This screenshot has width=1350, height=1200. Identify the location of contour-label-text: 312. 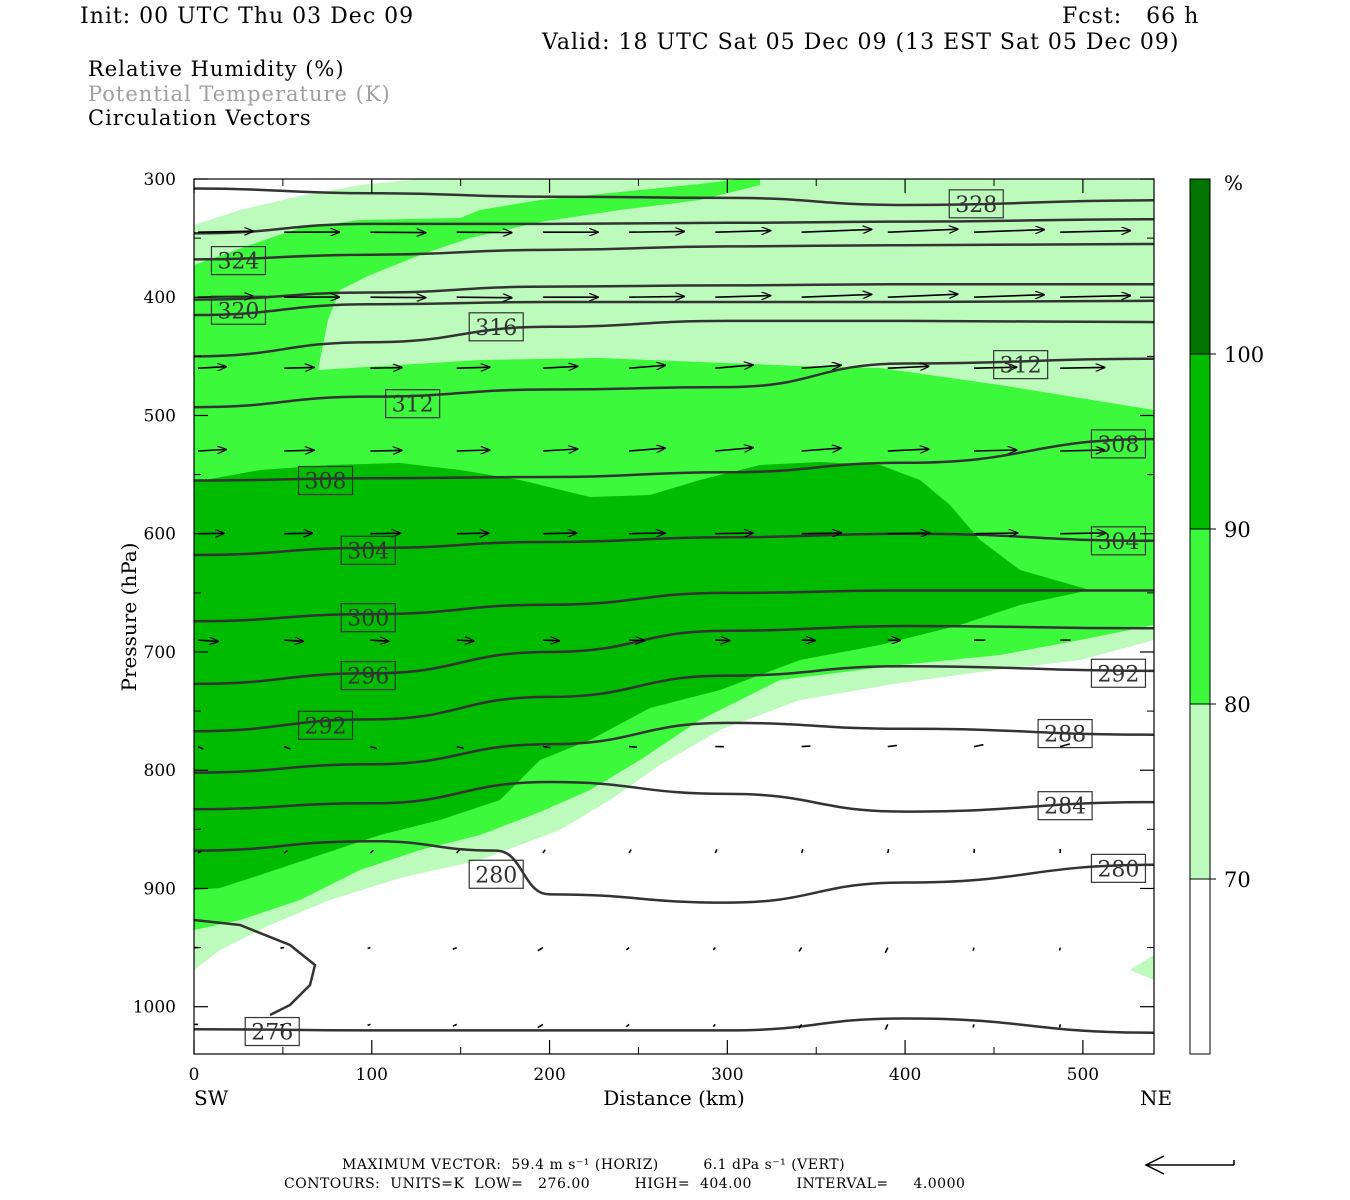
(1021, 366).